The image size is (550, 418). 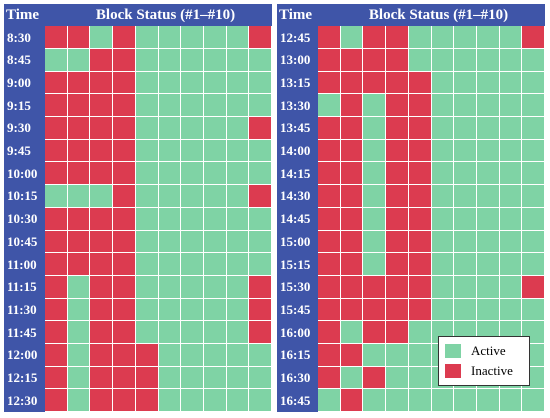 What do you see at coordinates (411, 128) in the screenshot?
I see `time-row: 13:45` at bounding box center [411, 128].